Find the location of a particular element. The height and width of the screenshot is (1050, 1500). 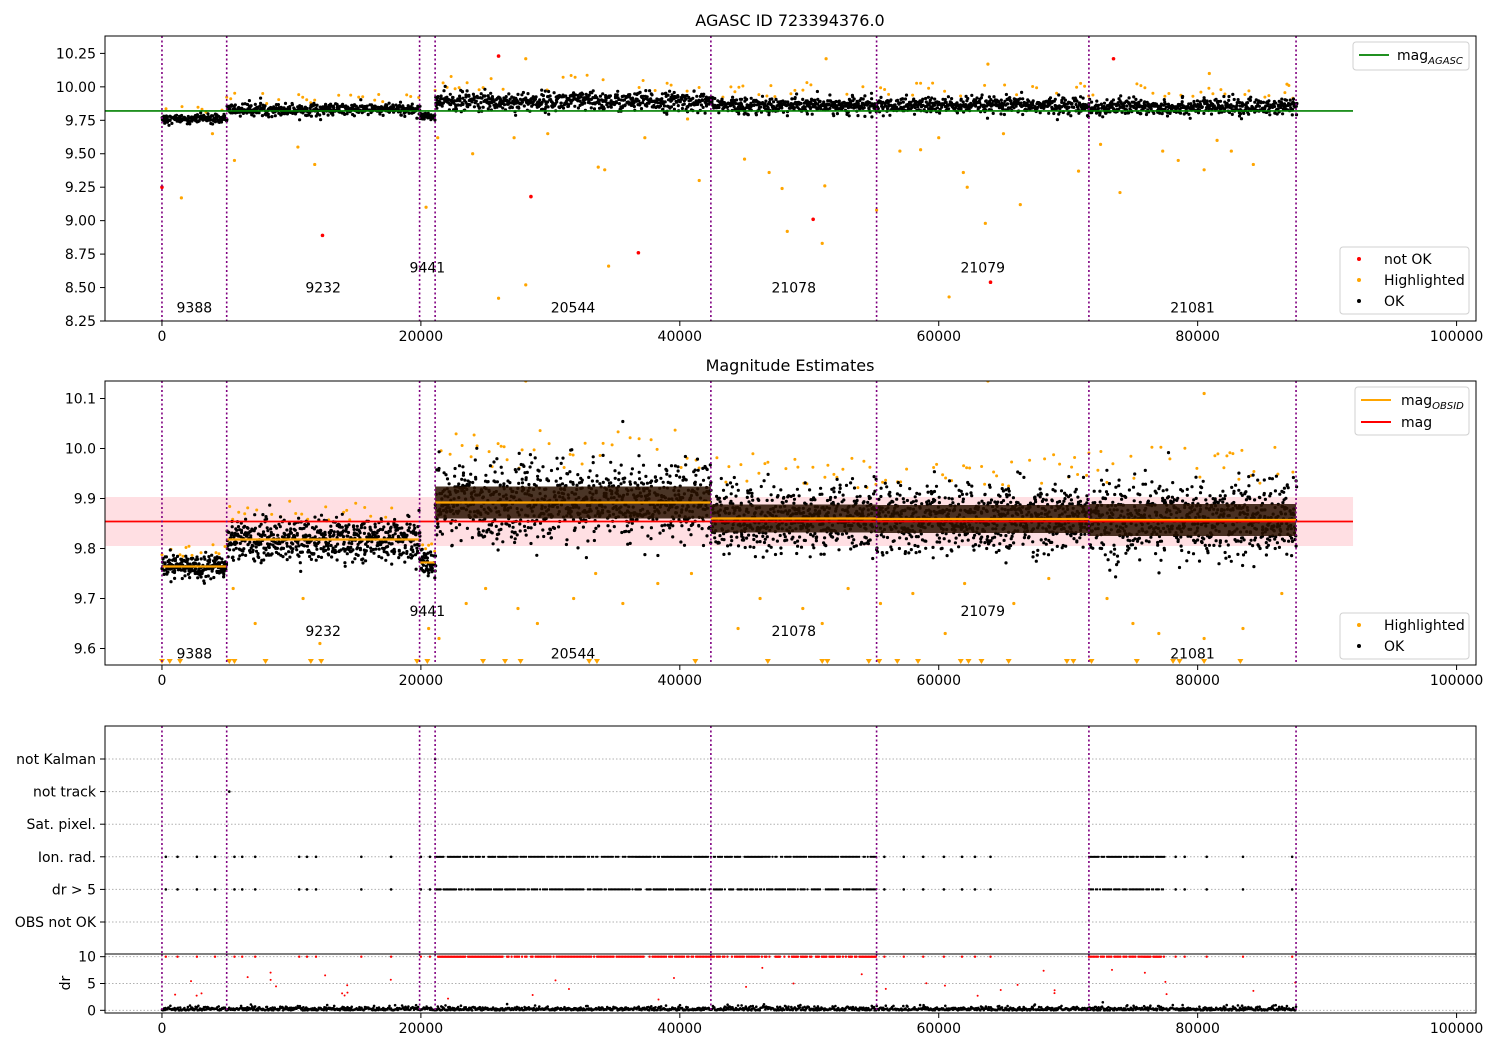

panel2-xtick-label: 20000 is located at coordinates (421, 681).